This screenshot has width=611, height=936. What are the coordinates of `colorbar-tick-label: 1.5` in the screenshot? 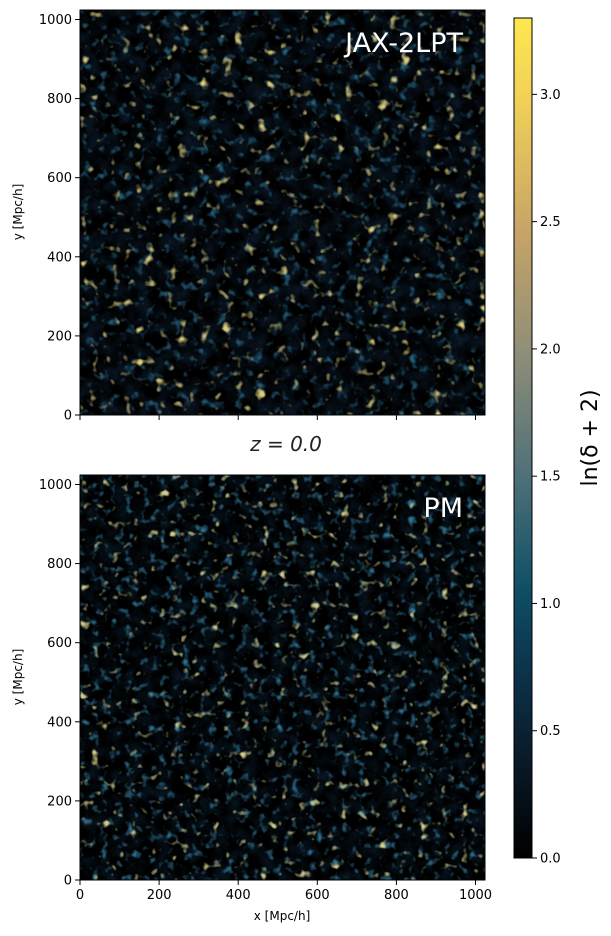 It's located at (550, 477).